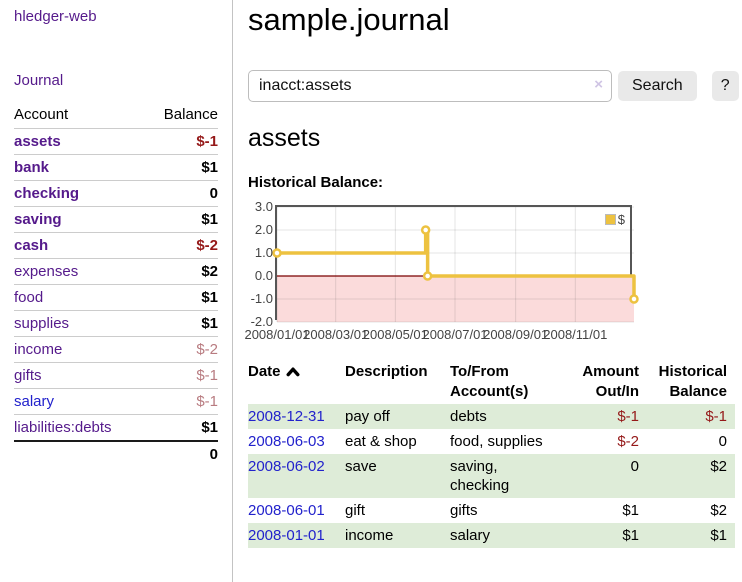 The image size is (742, 582). I want to click on account-heading: assets, so click(284, 138).